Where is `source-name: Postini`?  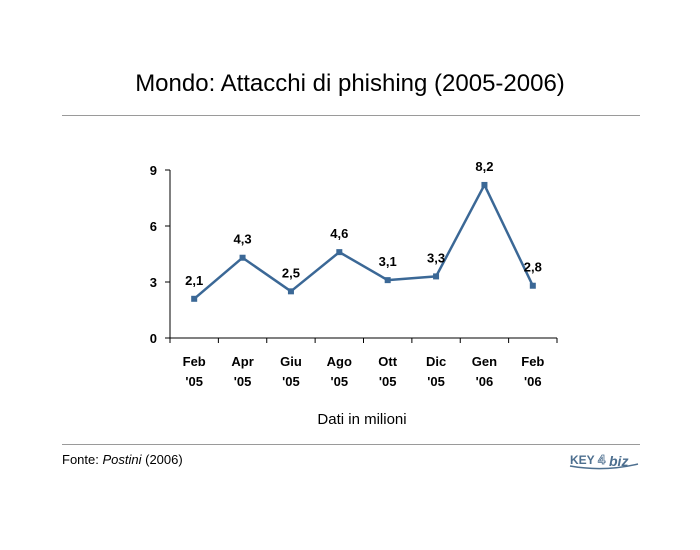
source-name: Postini is located at coordinates (122, 459).